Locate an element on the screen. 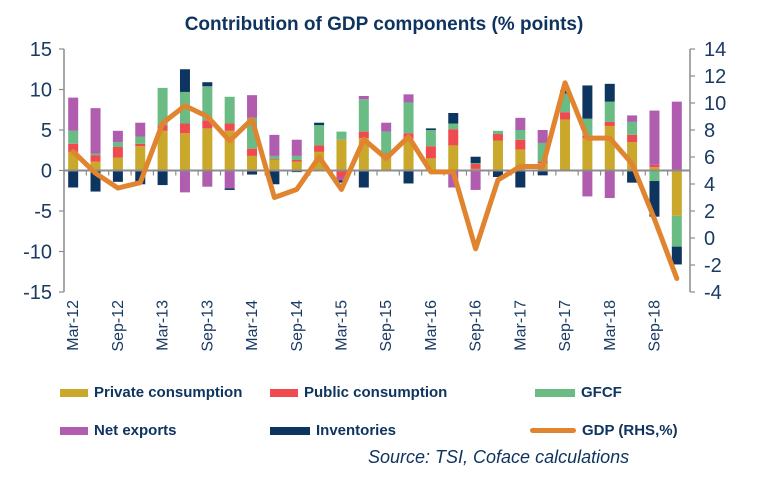 This screenshot has height=478, width=768. legend-item-gfcf: GFCF is located at coordinates (578, 392).